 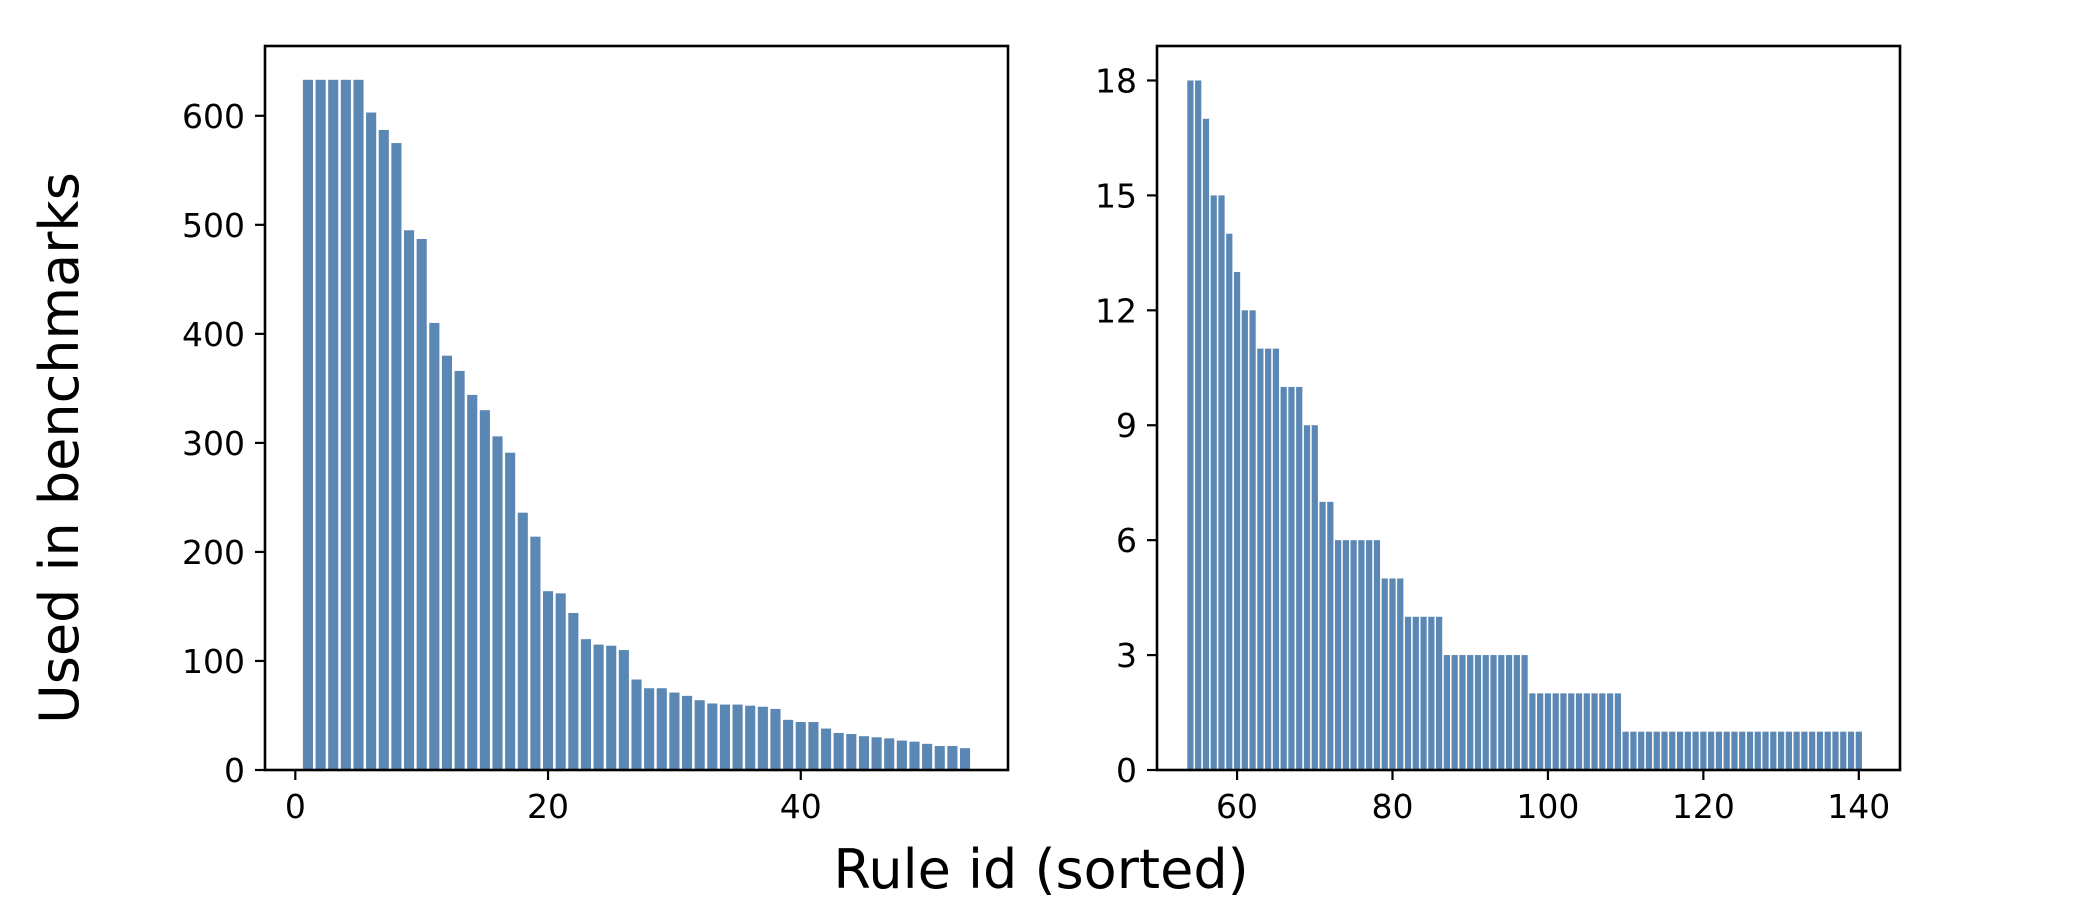 What do you see at coordinates (213, 443) in the screenshot?
I see `y-tick-label: 300` at bounding box center [213, 443].